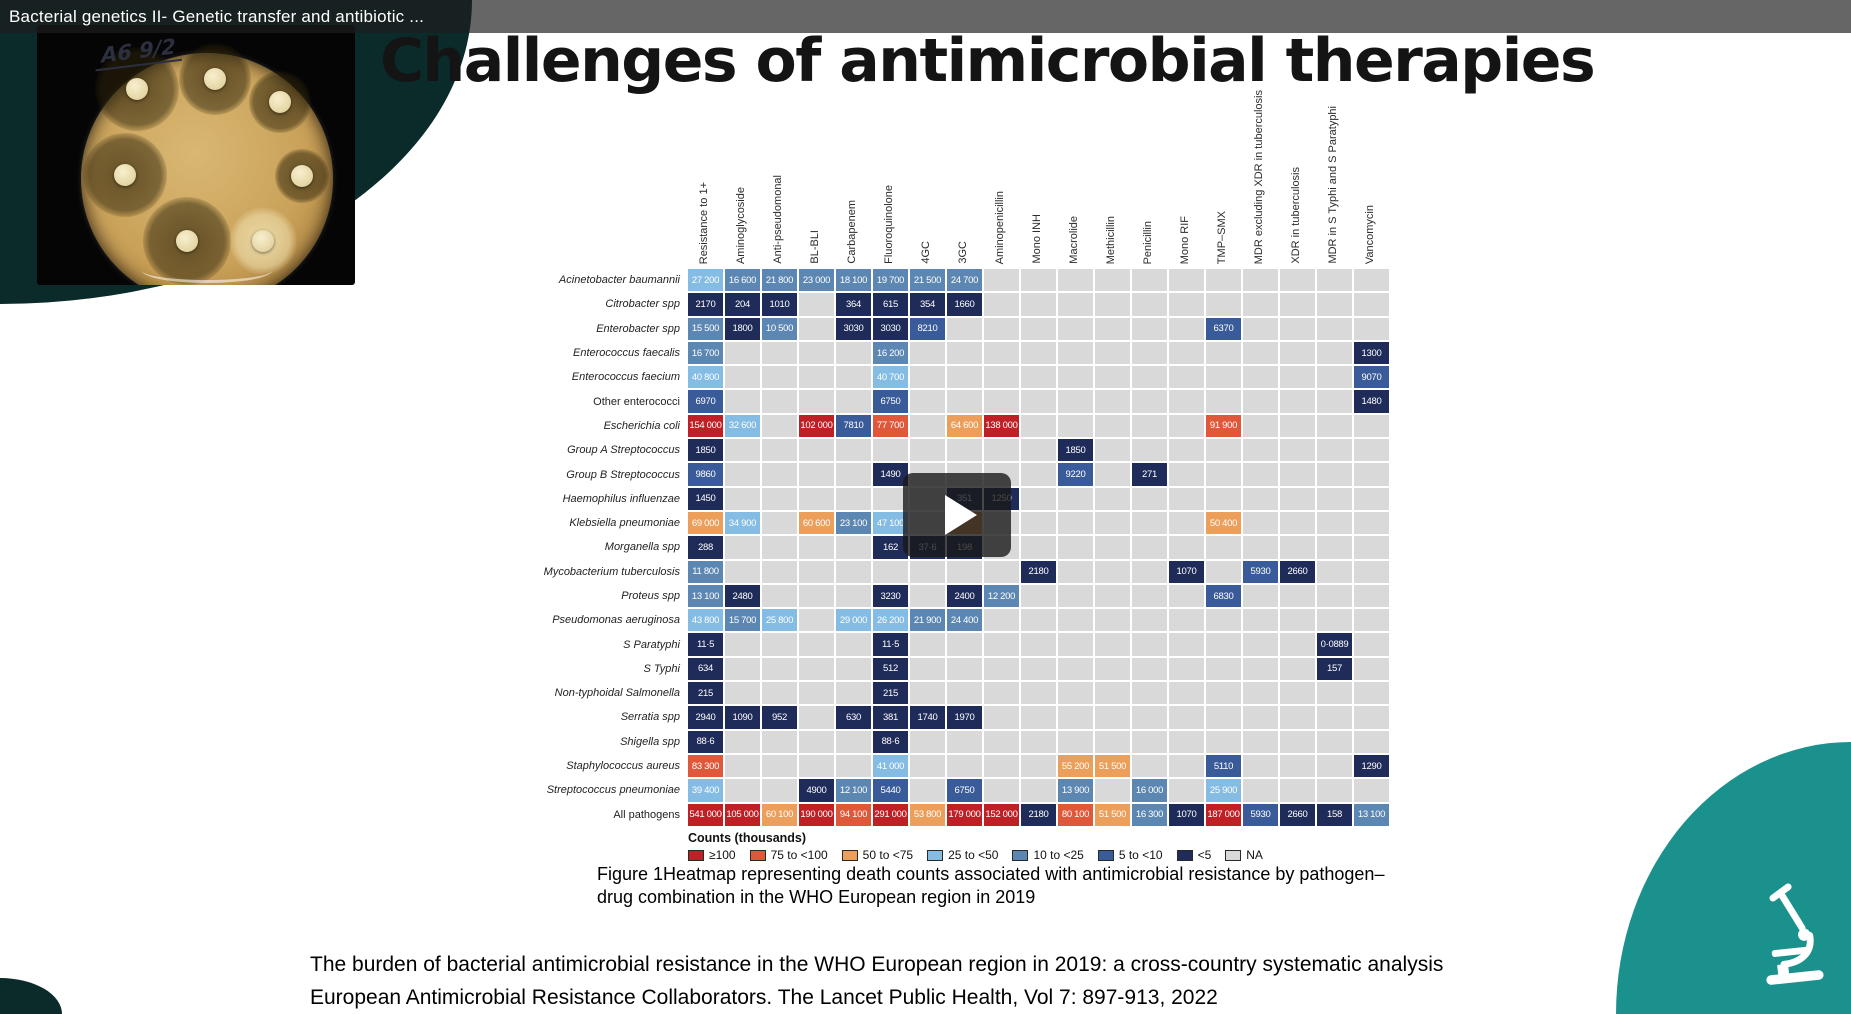 The width and height of the screenshot is (1851, 1014). Describe the element at coordinates (1260, 571) in the screenshot. I see `heatmap-cell: 5930` at that location.